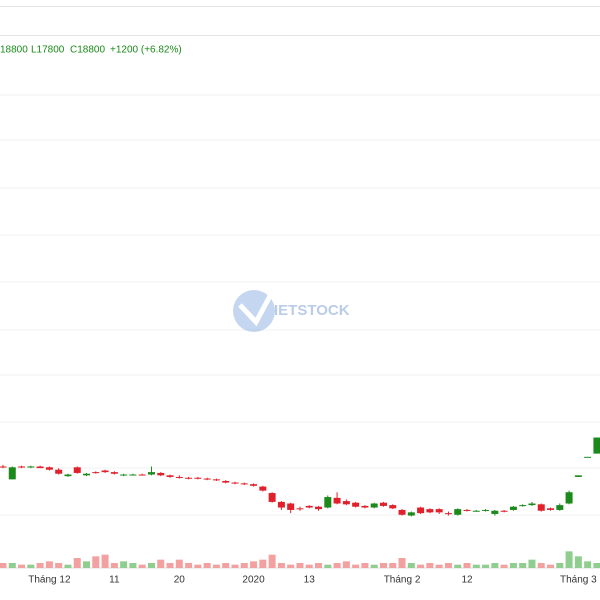 This screenshot has width=600, height=600. I want to click on x-tick-label: 11, so click(114, 580).